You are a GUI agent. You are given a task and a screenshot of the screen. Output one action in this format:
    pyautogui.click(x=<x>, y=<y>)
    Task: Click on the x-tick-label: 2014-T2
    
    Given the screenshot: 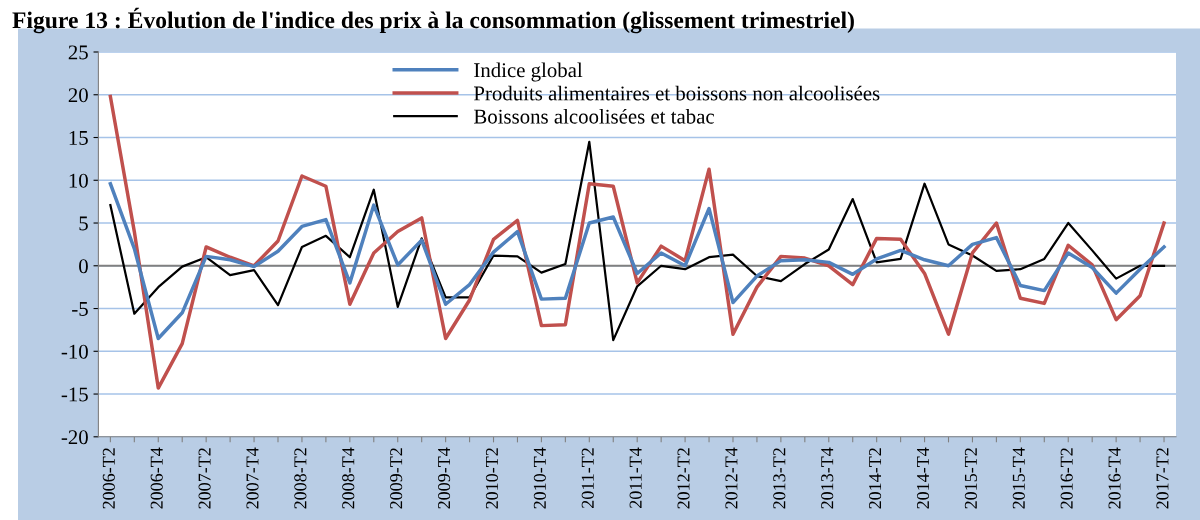 What is the action you would take?
    pyautogui.click(x=875, y=478)
    